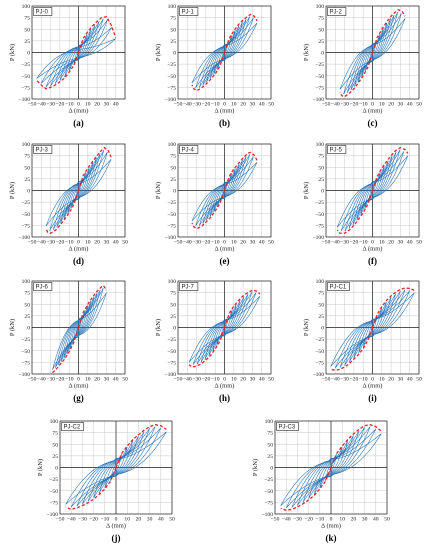  What do you see at coordinates (188, 13) in the screenshot?
I see `specimen-tag: PJ-1` at bounding box center [188, 13].